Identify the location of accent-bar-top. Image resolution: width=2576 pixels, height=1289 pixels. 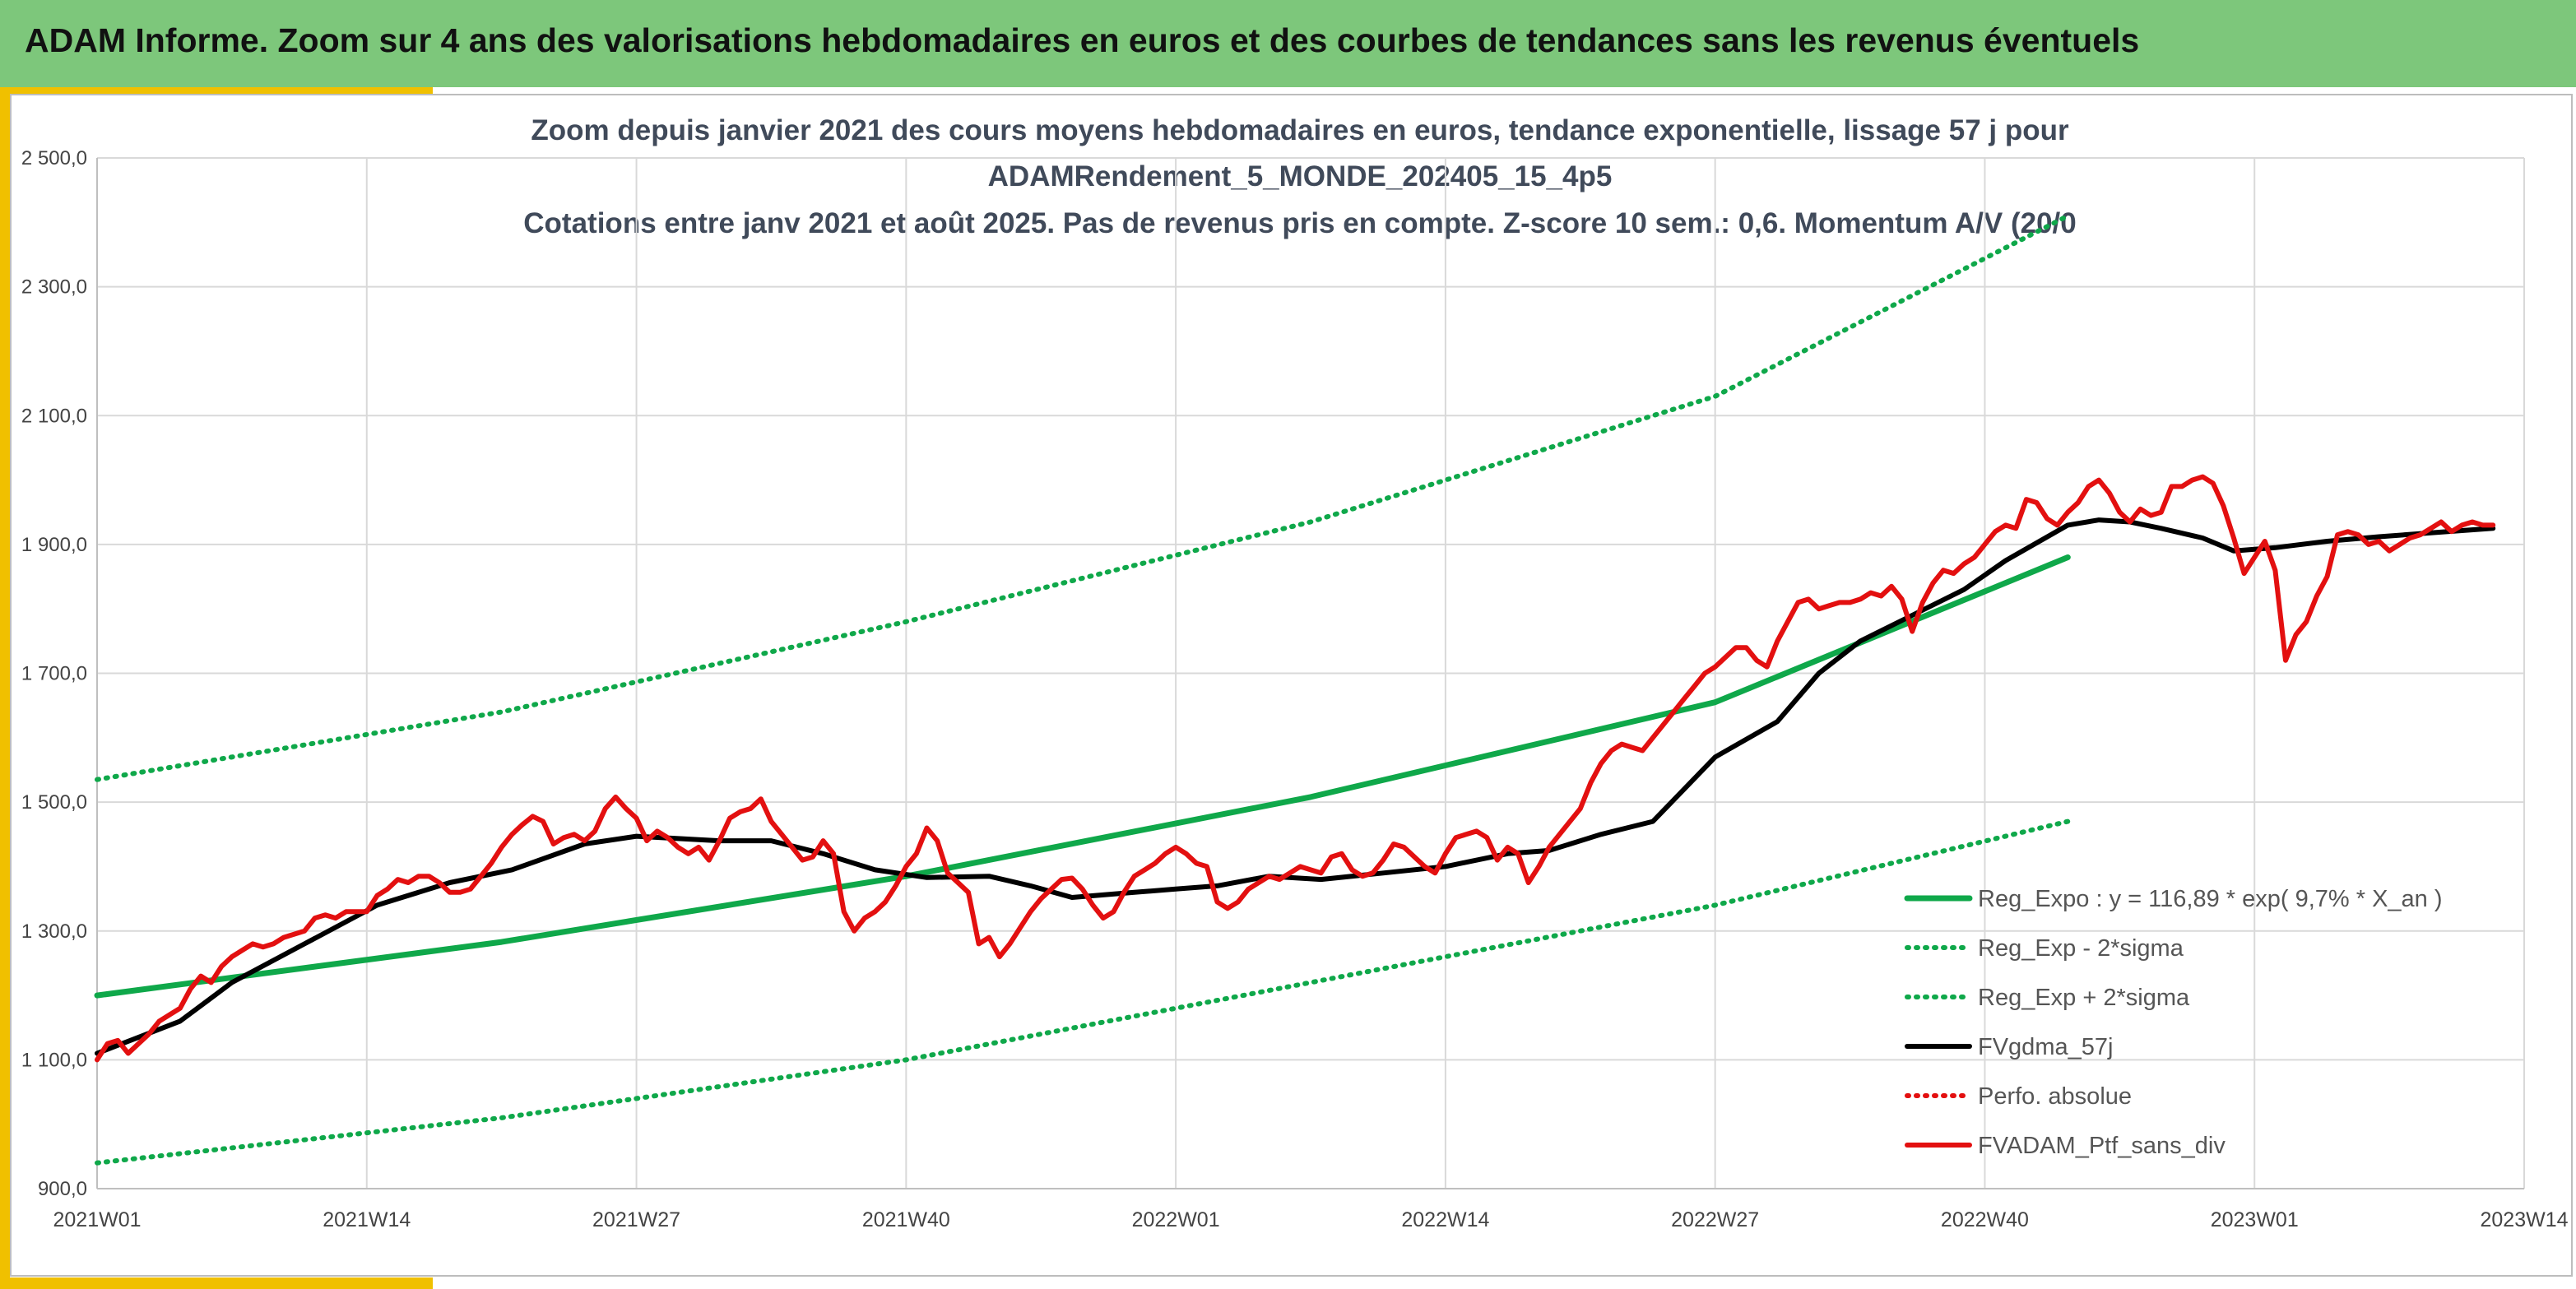
(216, 90).